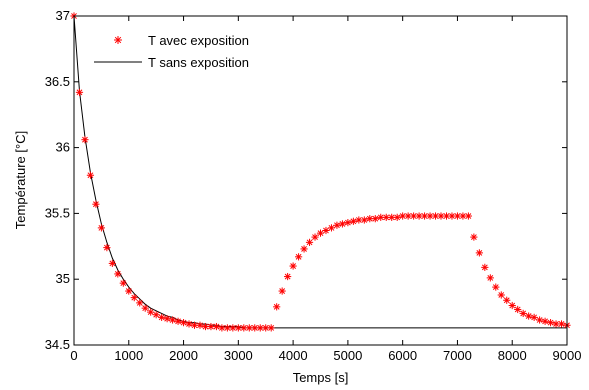 This screenshot has width=589, height=390. What do you see at coordinates (457, 355) in the screenshot?
I see `x-tick-label: 7000` at bounding box center [457, 355].